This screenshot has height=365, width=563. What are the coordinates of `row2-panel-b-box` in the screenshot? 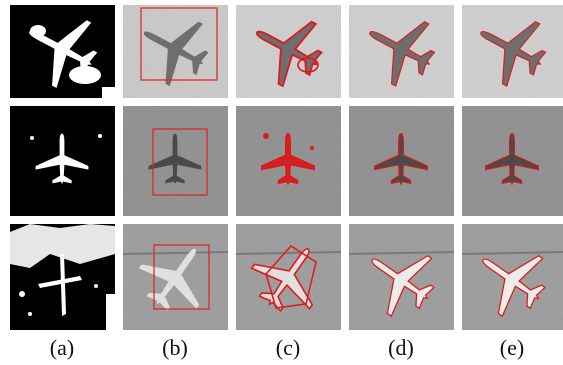 It's located at (175, 161).